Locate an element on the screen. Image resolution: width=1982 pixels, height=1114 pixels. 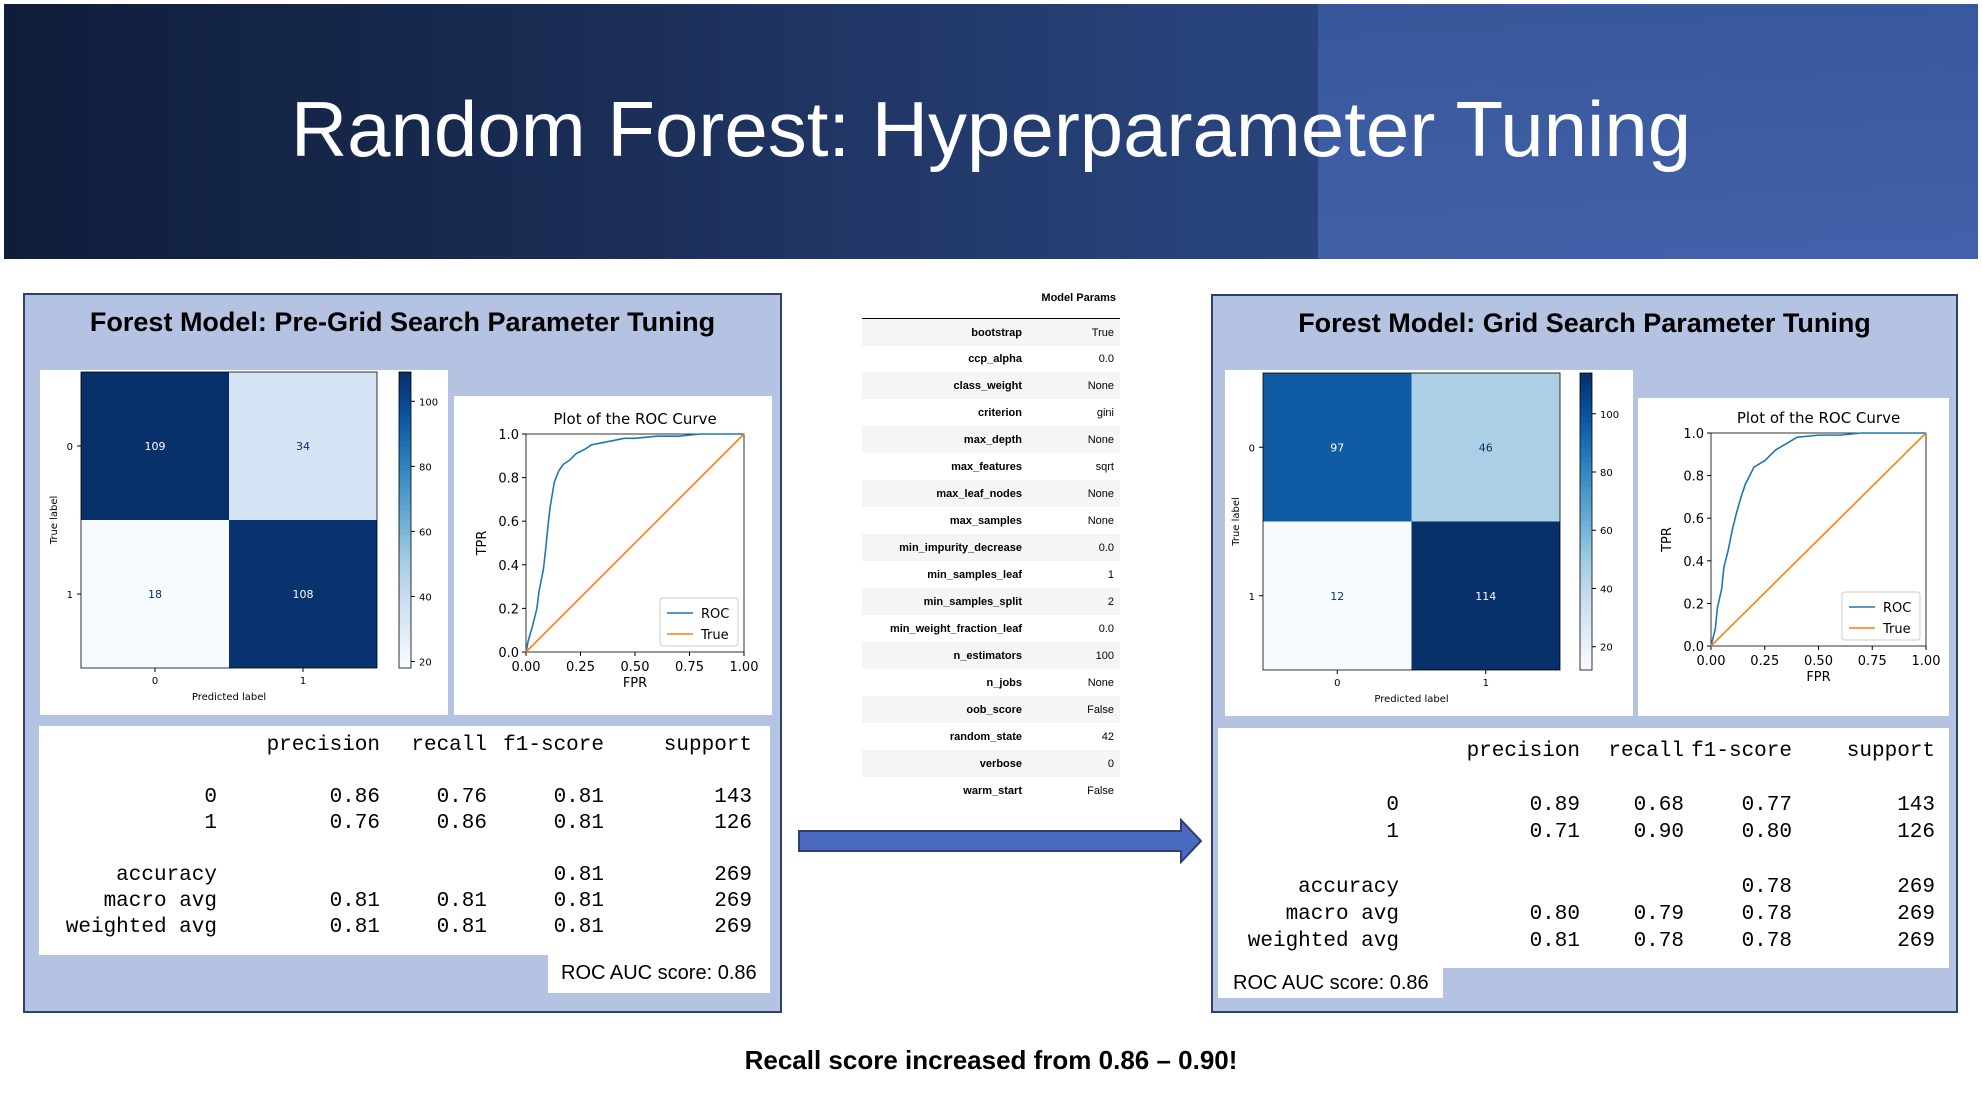
y-axis-label: TPR is located at coordinates (482, 544).